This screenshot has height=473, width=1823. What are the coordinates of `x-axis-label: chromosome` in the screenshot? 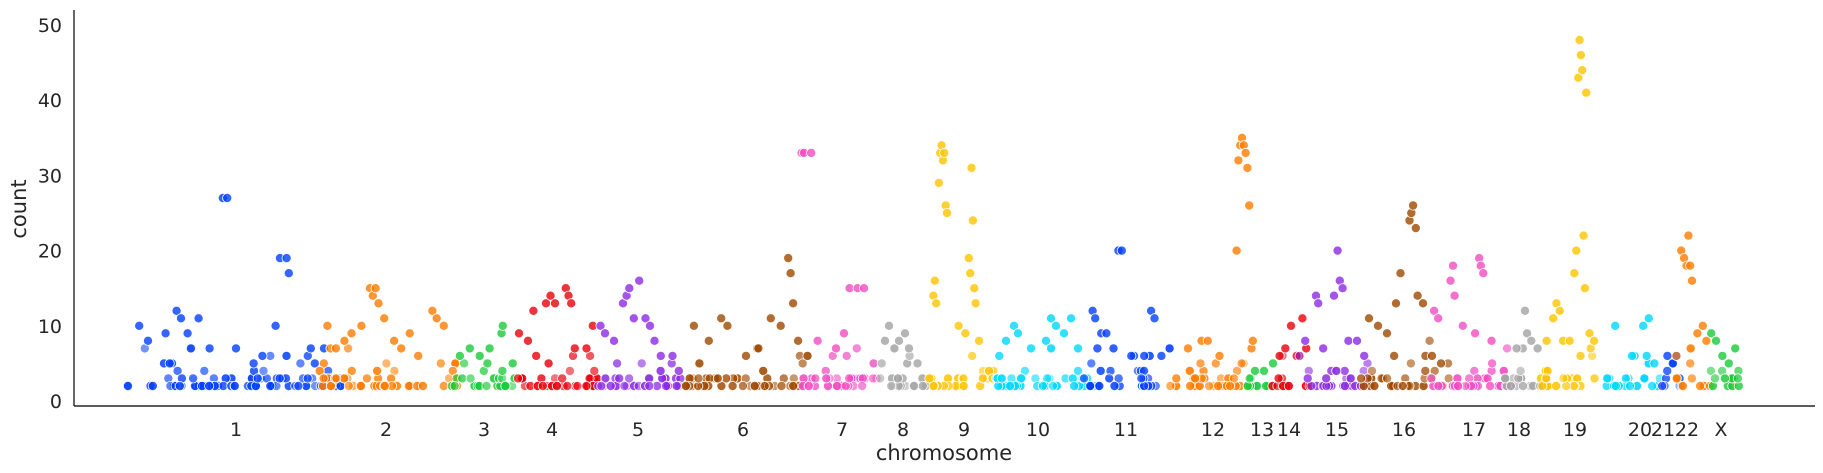 It's located at (944, 453).